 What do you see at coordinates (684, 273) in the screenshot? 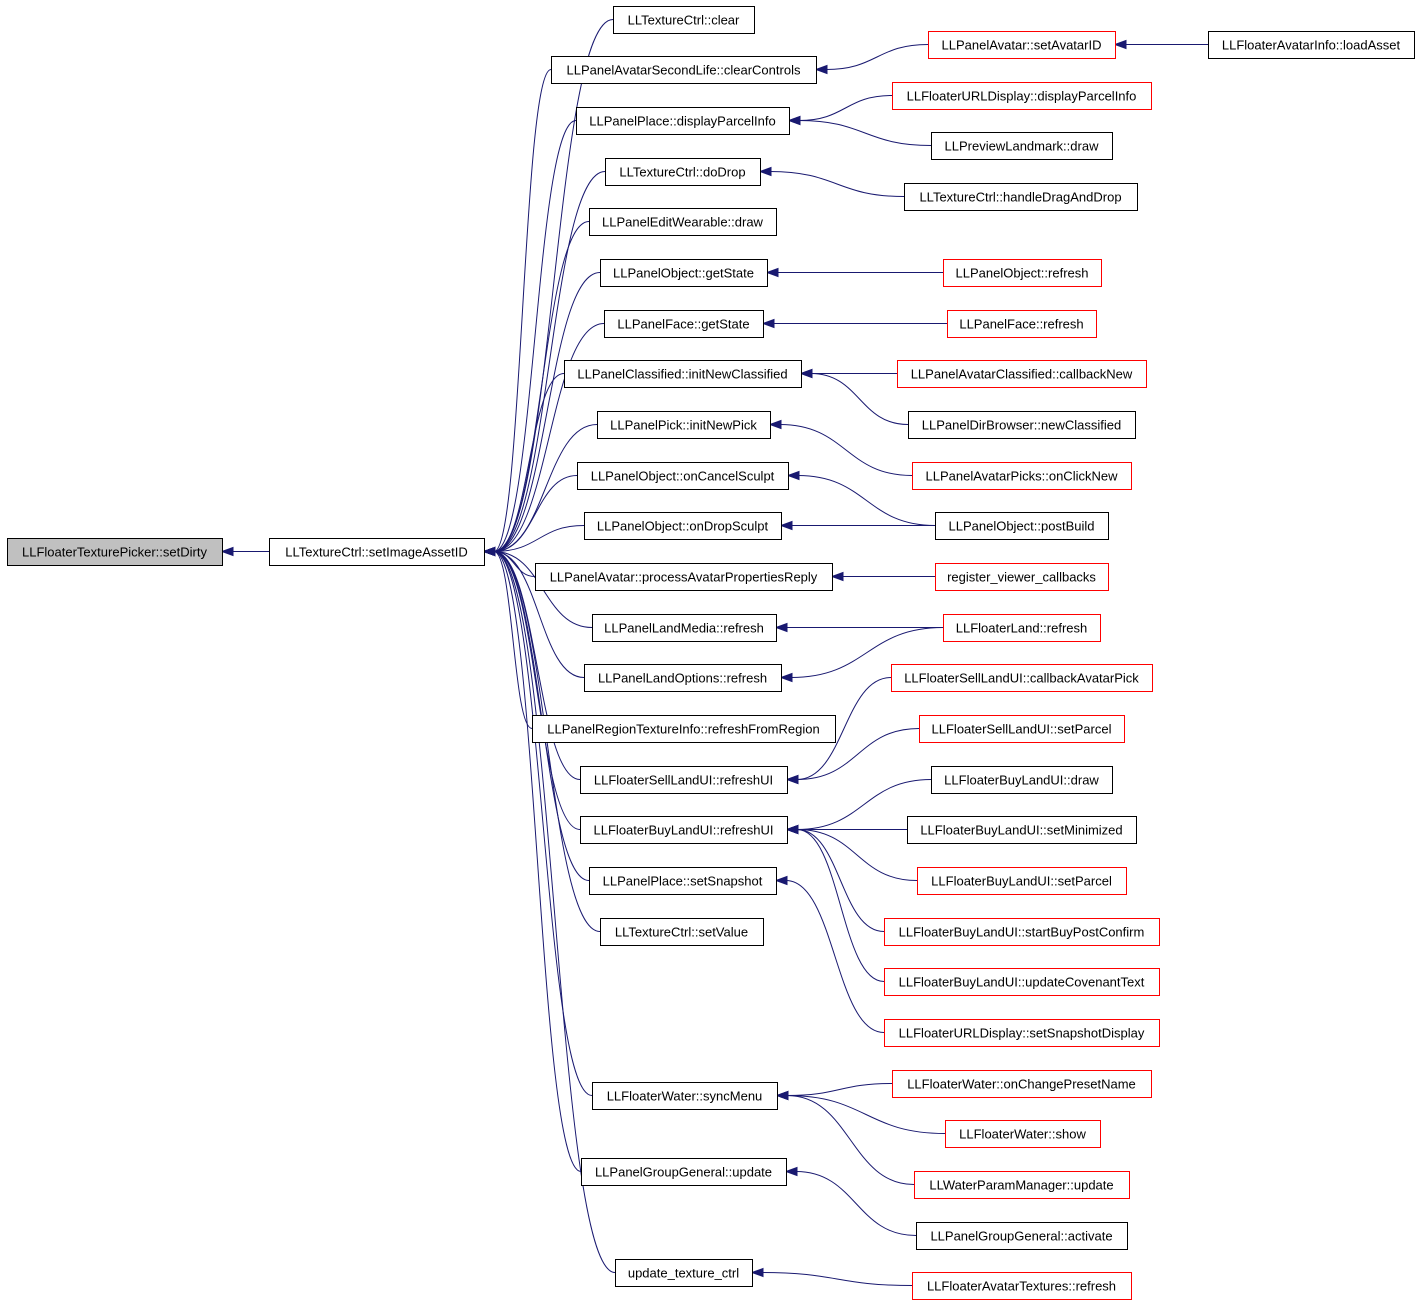
I see `graph-node: LLPanelObject::getState` at bounding box center [684, 273].